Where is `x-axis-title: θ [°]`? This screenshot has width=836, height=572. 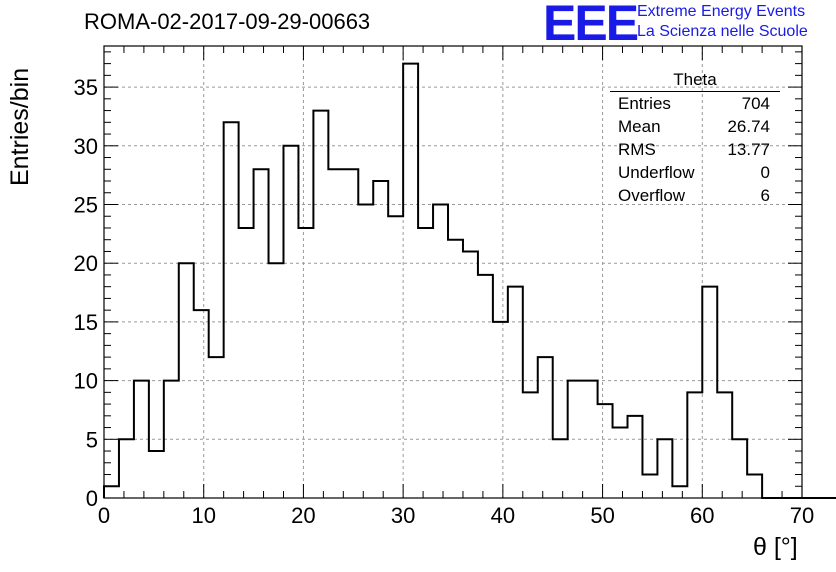 x-axis-title: θ [°] is located at coordinates (775, 547).